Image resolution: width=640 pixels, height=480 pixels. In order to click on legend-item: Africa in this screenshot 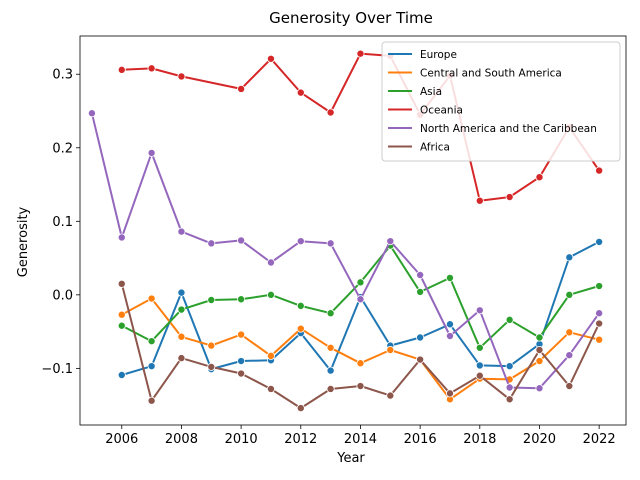, I will do `click(419, 148)`.